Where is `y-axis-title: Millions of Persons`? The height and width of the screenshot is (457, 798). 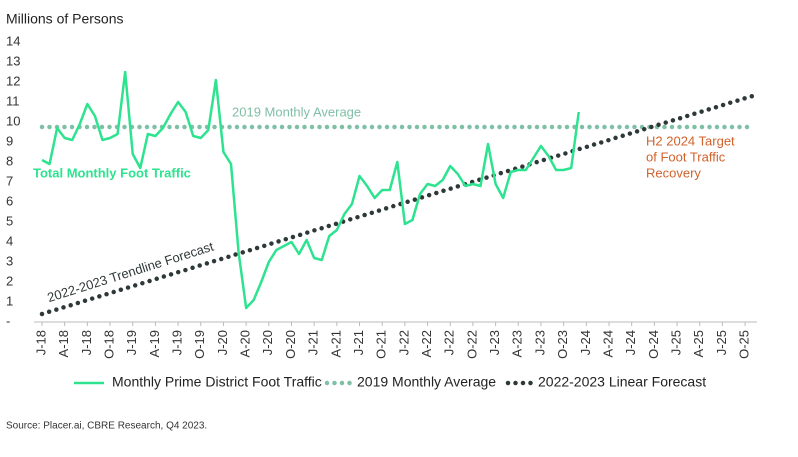
y-axis-title: Millions of Persons is located at coordinates (65, 19).